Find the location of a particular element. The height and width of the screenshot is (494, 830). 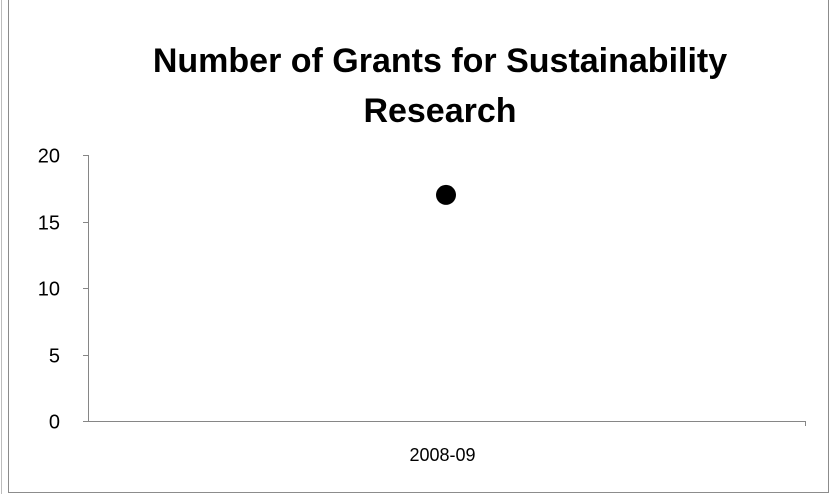

y-tick-label: 20 is located at coordinates (49, 157).